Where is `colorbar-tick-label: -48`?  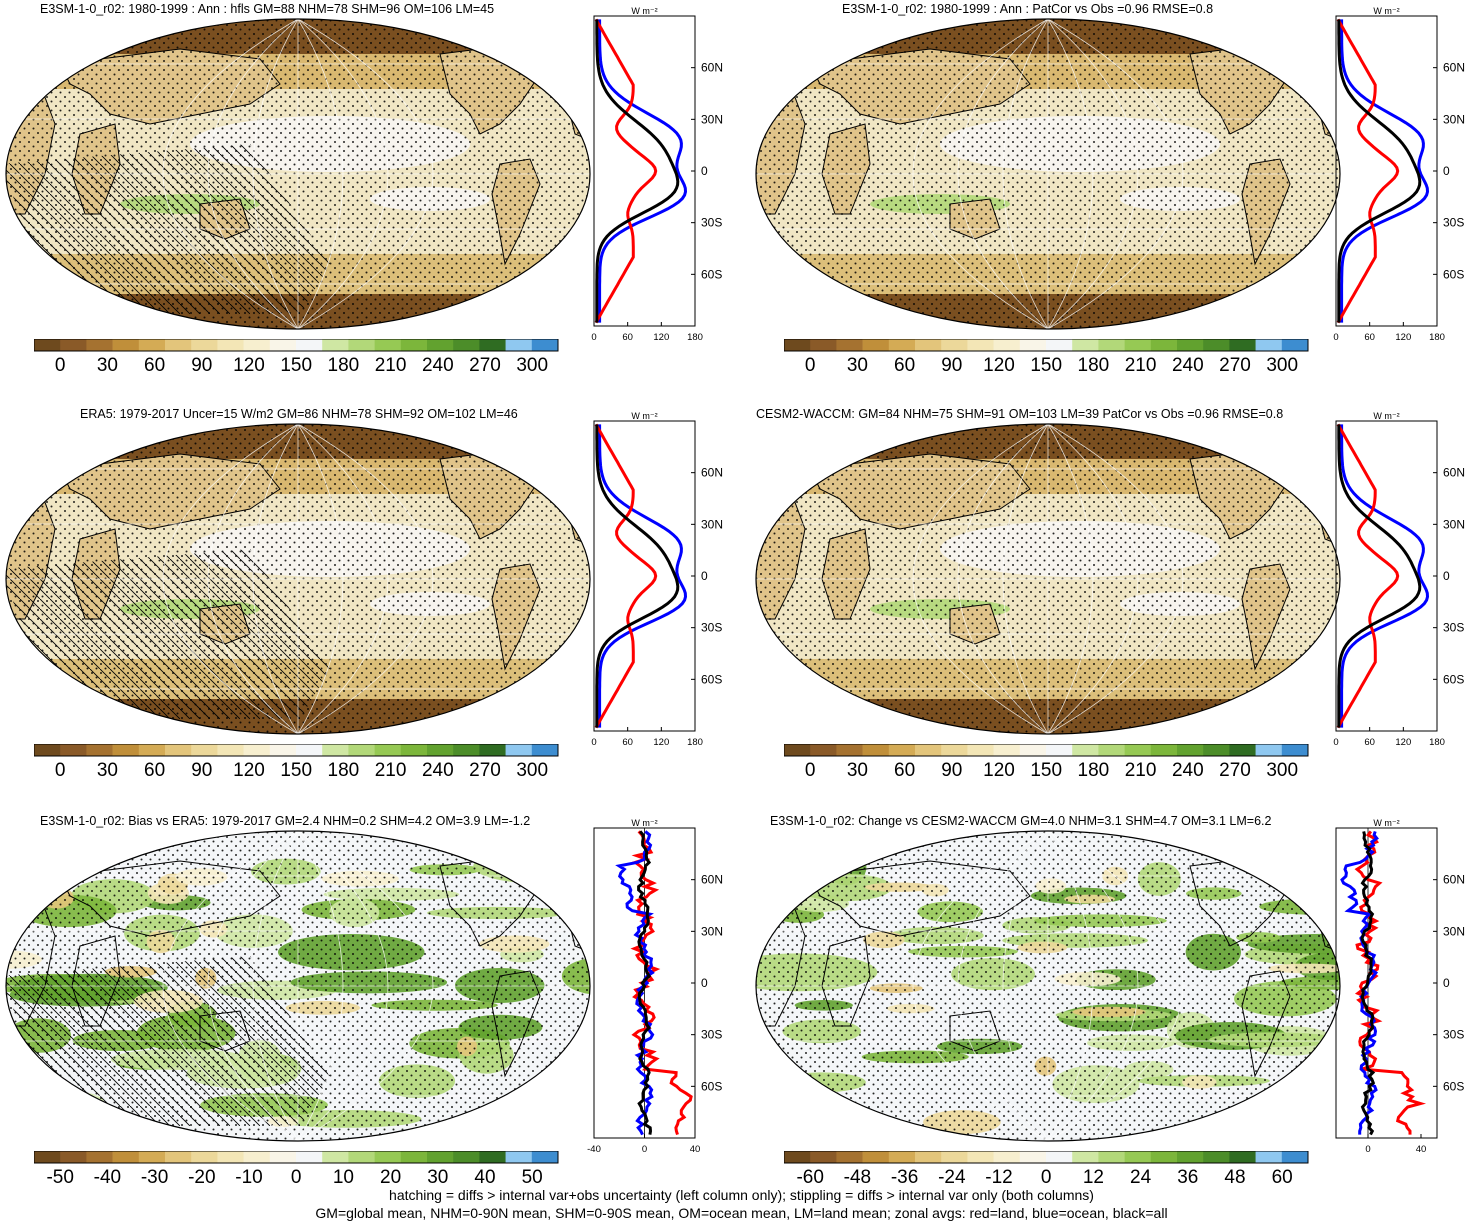 colorbar-tick-label: -48 is located at coordinates (857, 1177).